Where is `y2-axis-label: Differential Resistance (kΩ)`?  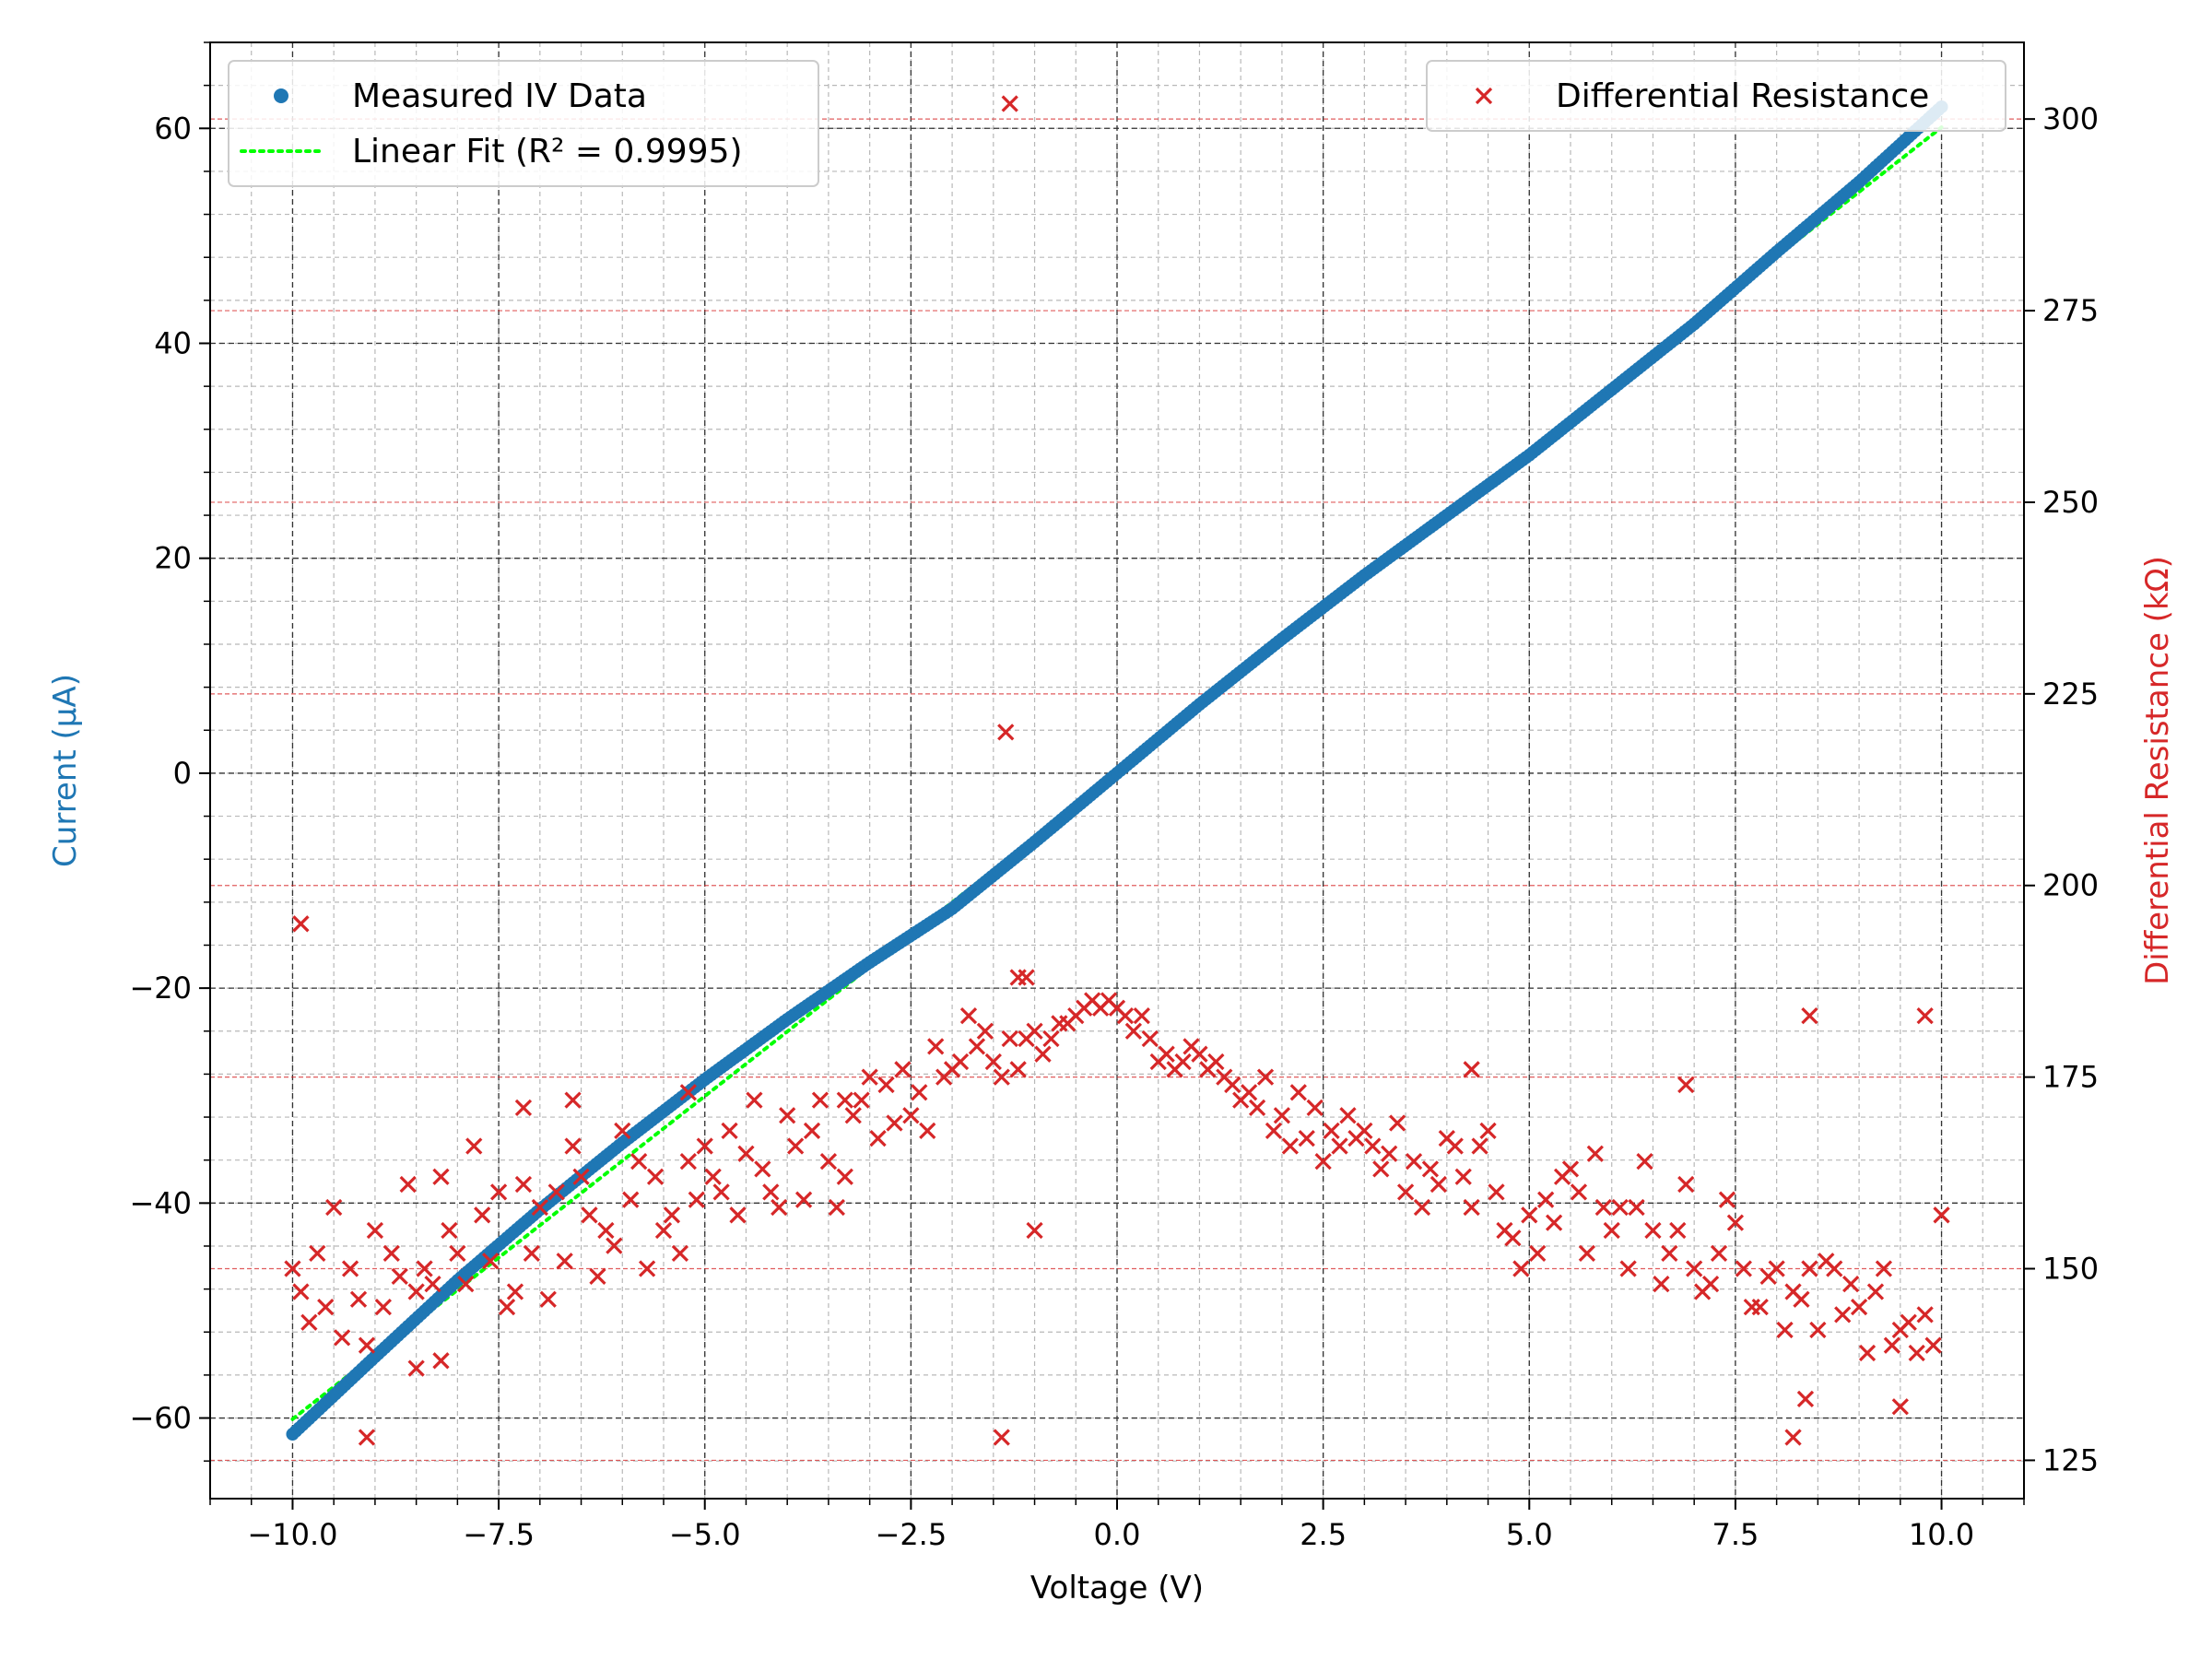 y2-axis-label: Differential Resistance (kΩ) is located at coordinates (2157, 770).